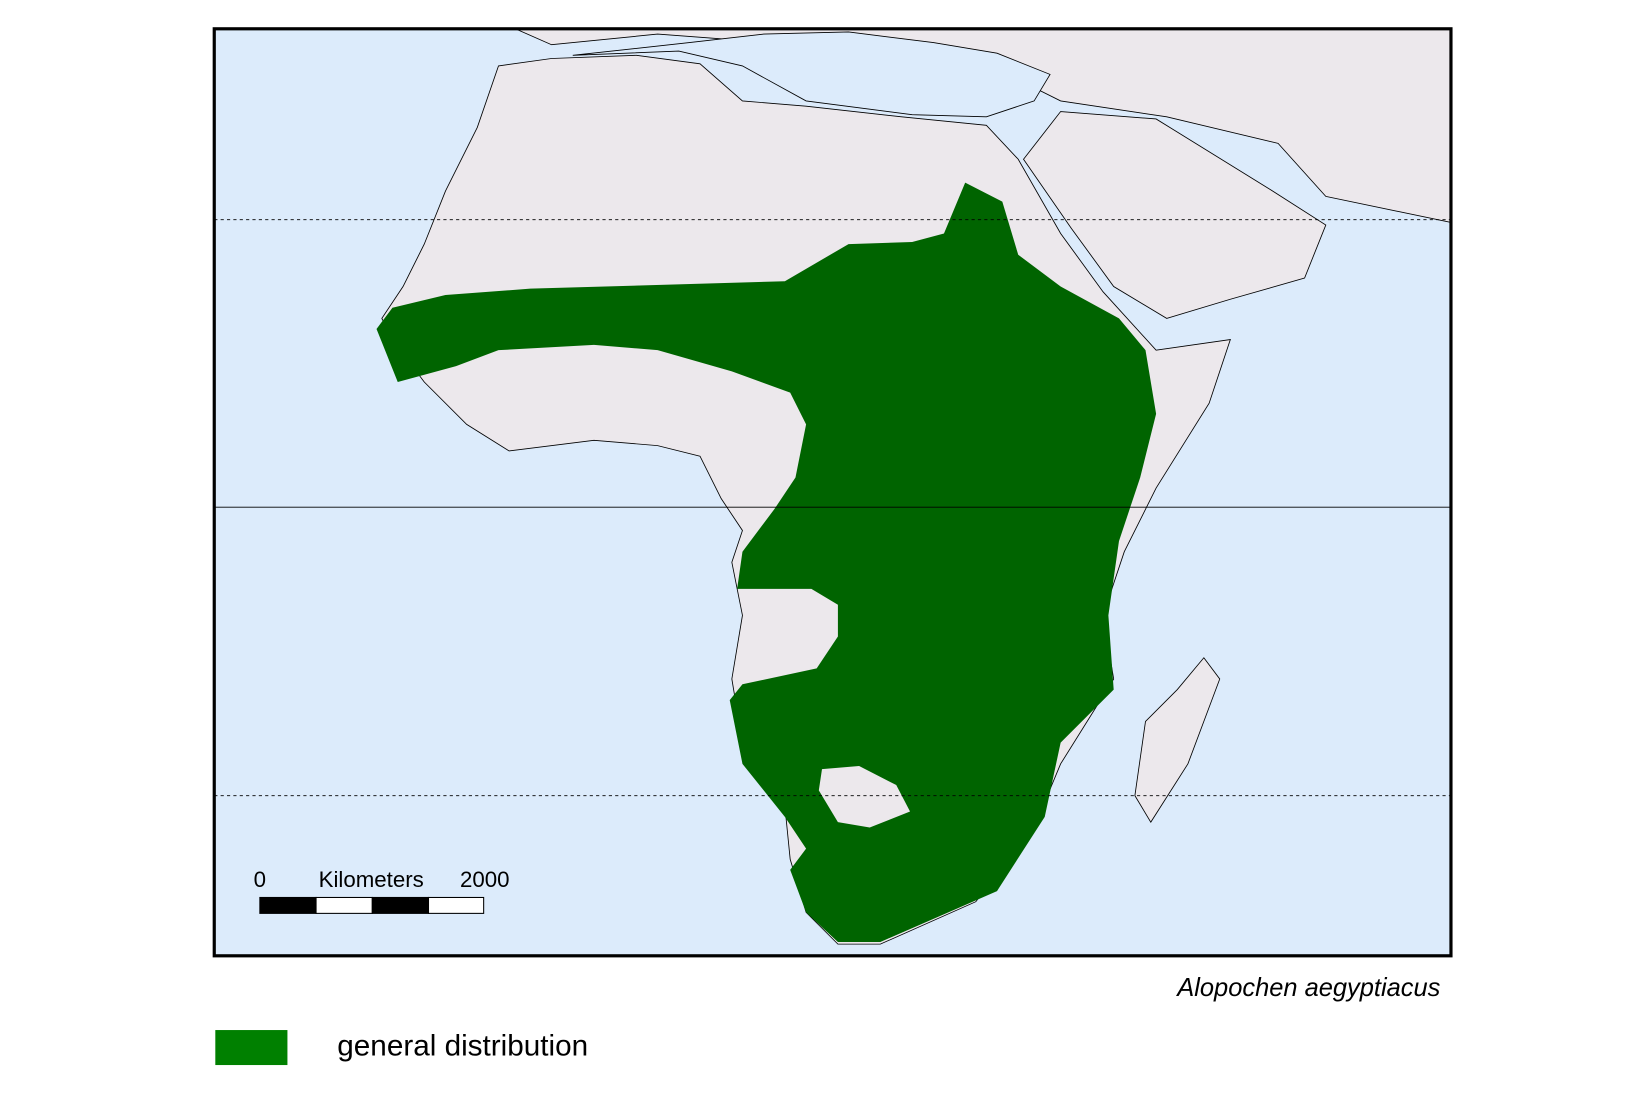 The width and height of the screenshot is (1644, 1114). I want to click on legend-swatch, so click(251, 1048).